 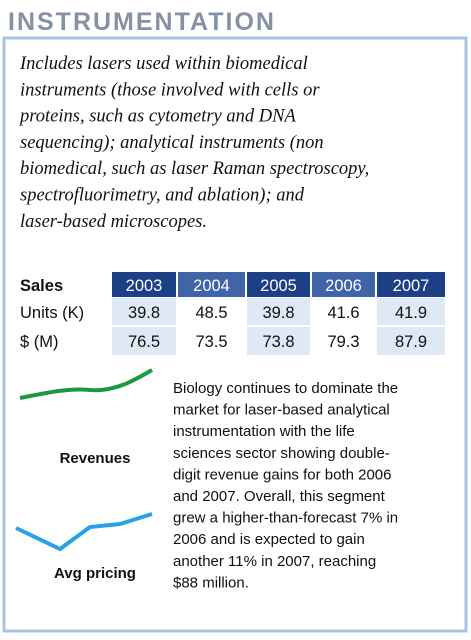 I want to click on cell-text: 79.3, so click(x=343, y=342).